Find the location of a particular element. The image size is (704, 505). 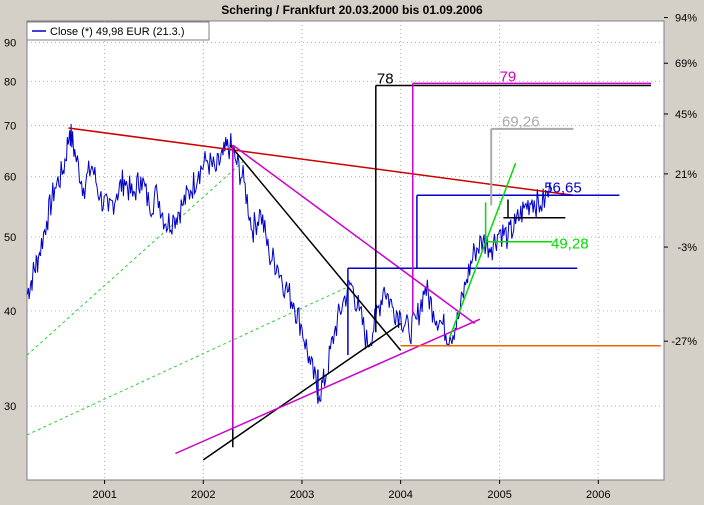

y-tick-label: 60 is located at coordinates (10, 178).